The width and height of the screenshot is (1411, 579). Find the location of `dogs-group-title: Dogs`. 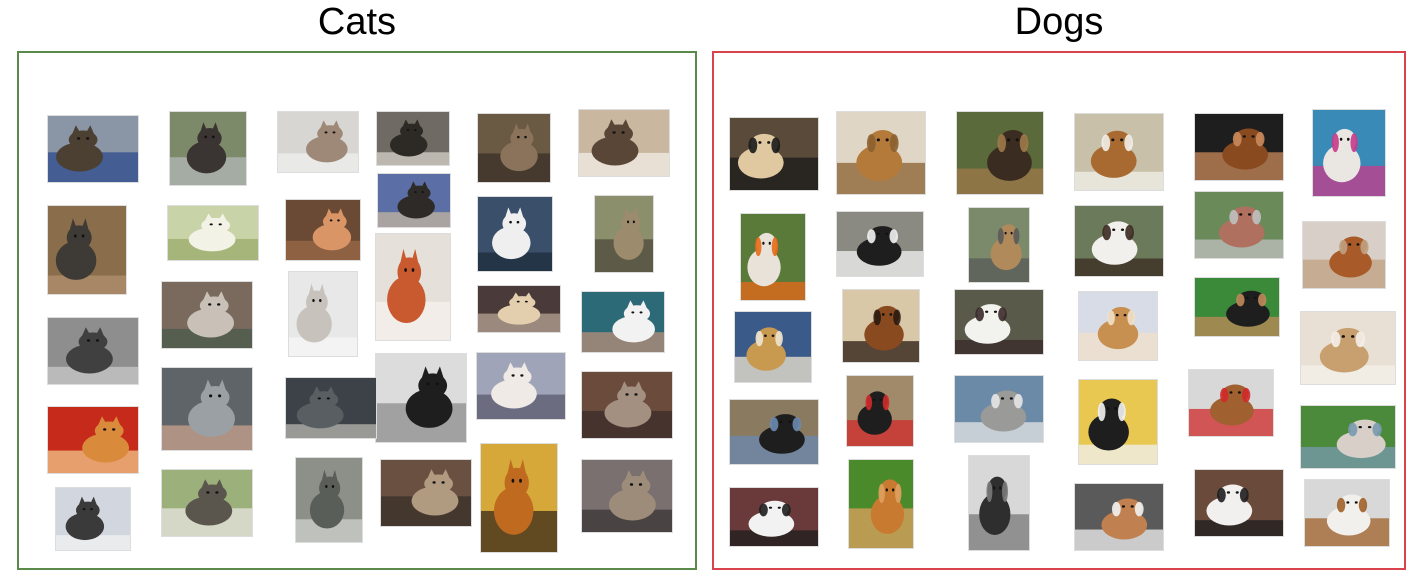

dogs-group-title: Dogs is located at coordinates (1059, 22).